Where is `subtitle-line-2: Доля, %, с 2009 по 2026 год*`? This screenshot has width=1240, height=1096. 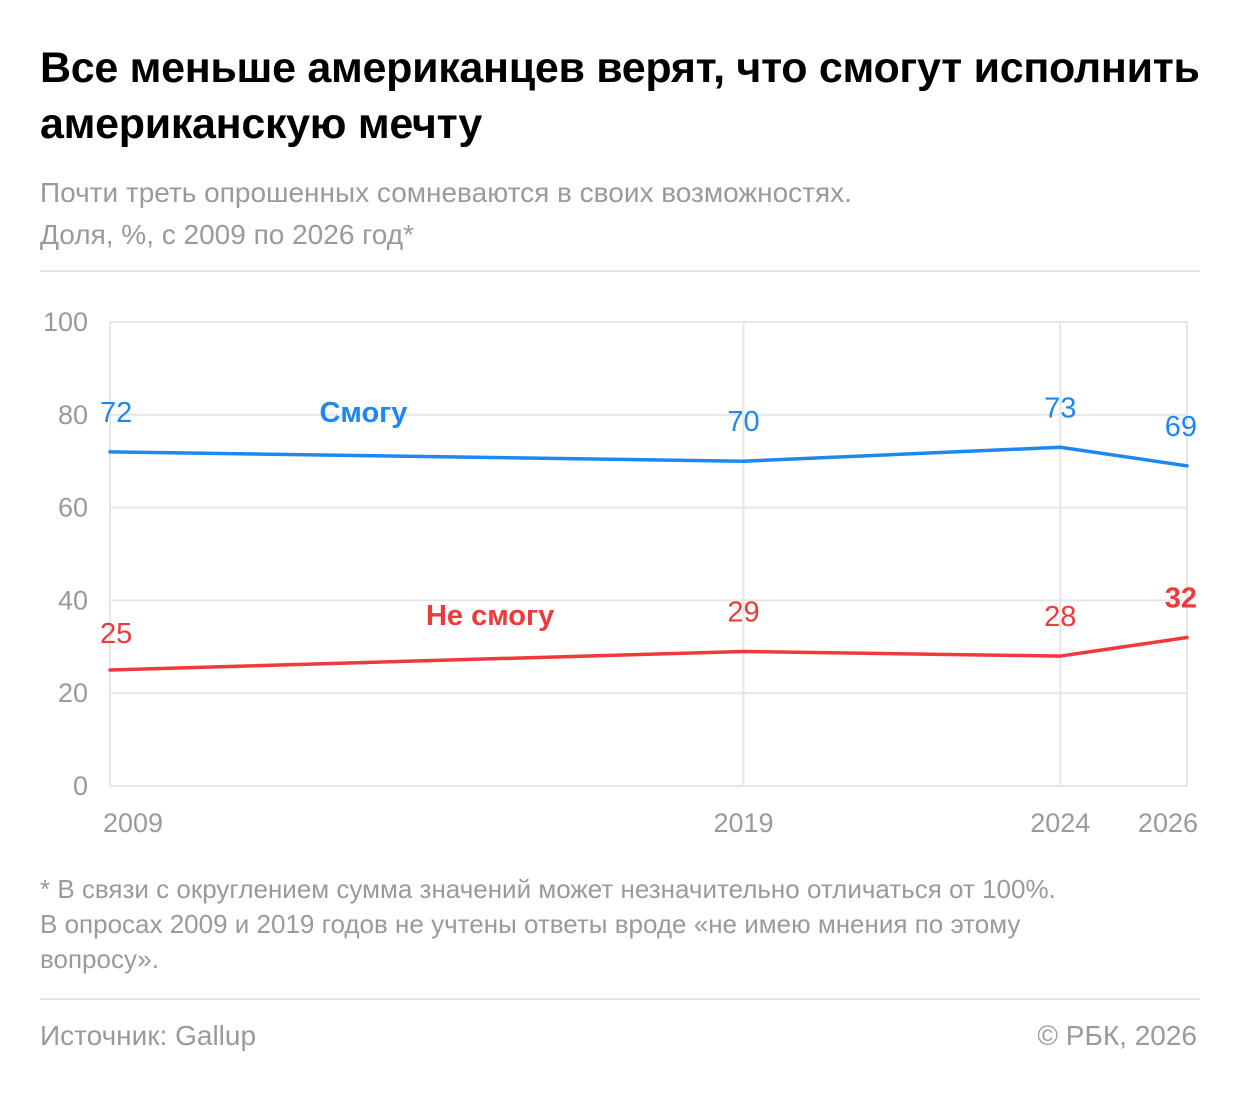
subtitle-line-2: Доля, %, с 2009 по 2026 год* is located at coordinates (227, 234).